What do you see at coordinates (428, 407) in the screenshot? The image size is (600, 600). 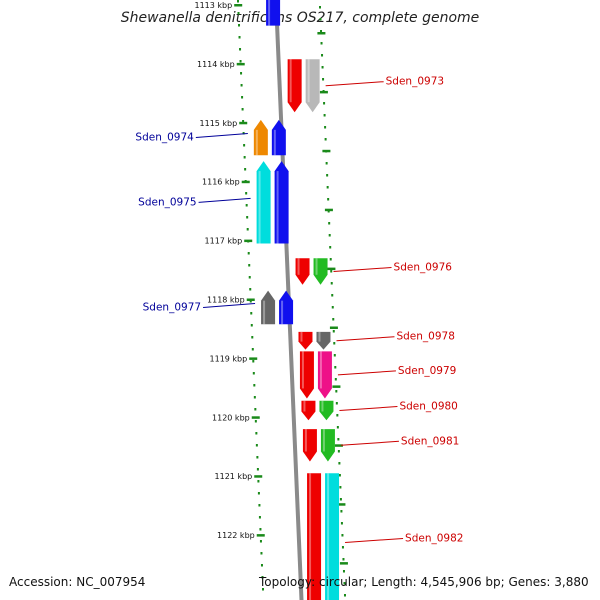 I see `gene-label: Sden_0980` at bounding box center [428, 407].